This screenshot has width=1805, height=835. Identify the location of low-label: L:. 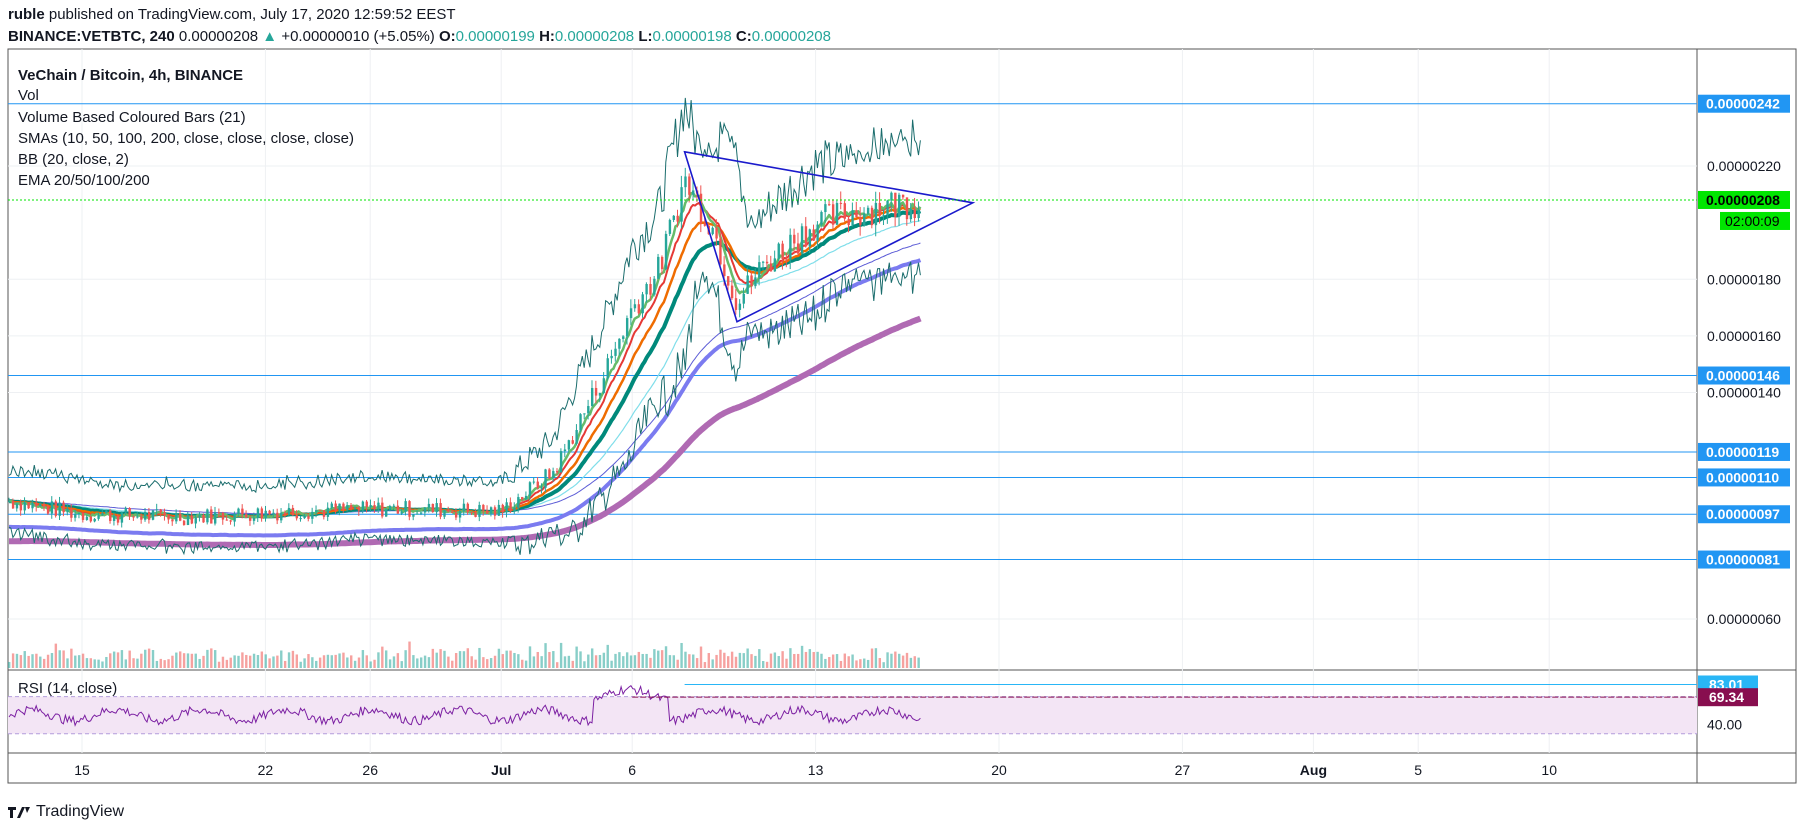
(645, 36).